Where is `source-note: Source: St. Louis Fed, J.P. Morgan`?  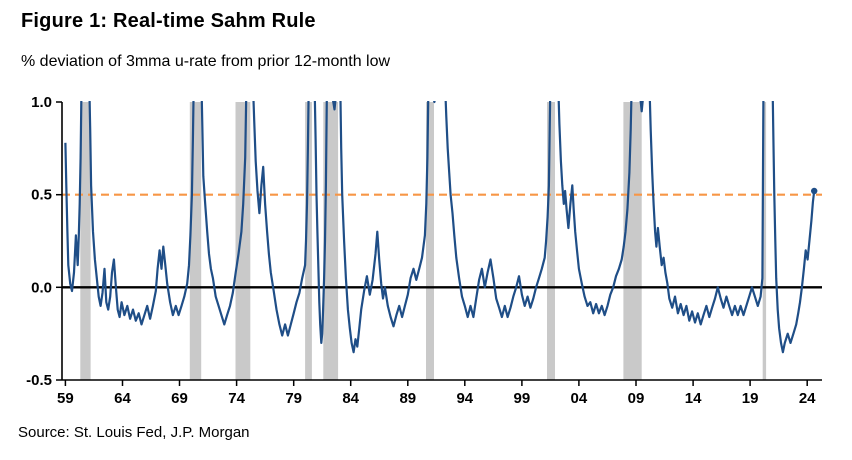 source-note: Source: St. Louis Fed, J.P. Morgan is located at coordinates (134, 432).